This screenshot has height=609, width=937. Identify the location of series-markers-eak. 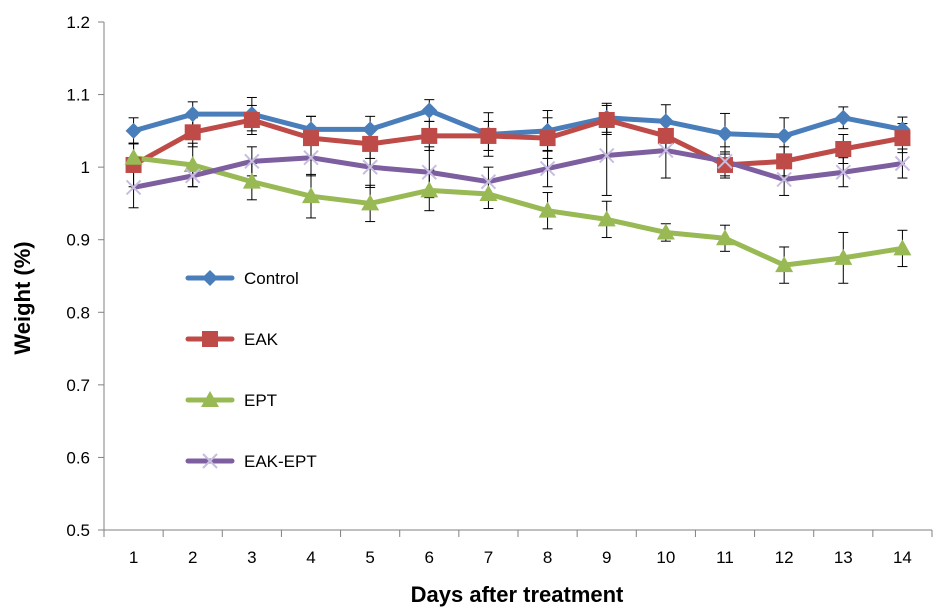
(518, 142).